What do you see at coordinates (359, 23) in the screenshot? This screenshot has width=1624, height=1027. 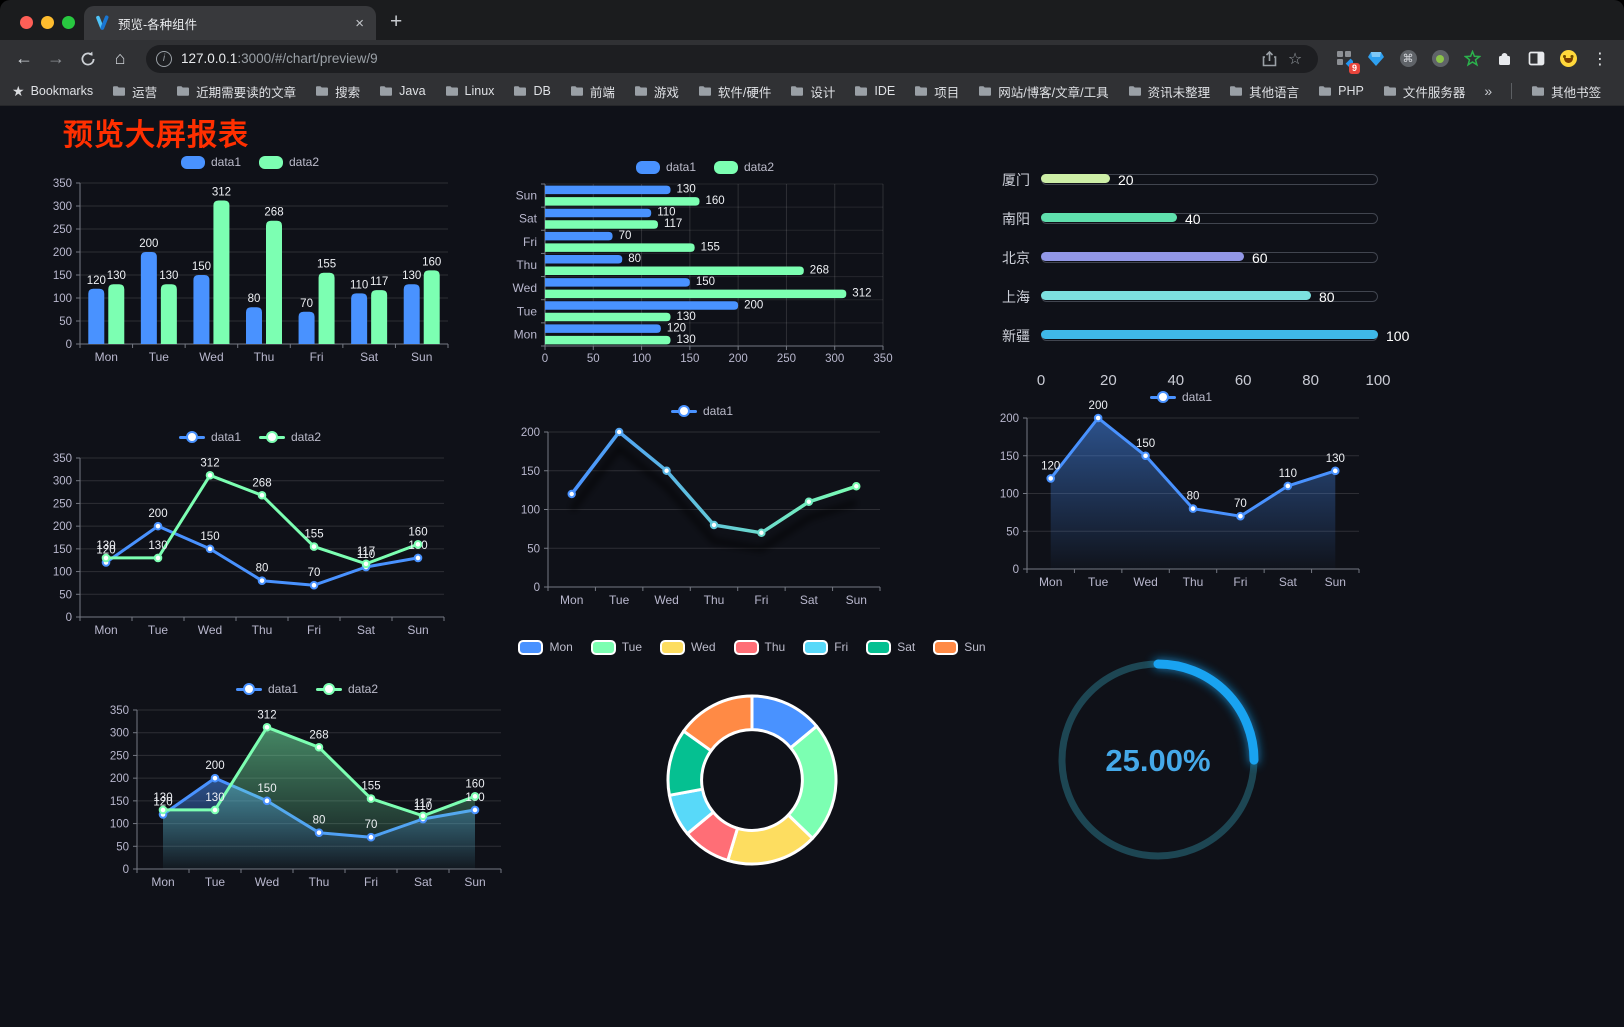 I see `tab-close-icon: ×` at bounding box center [359, 23].